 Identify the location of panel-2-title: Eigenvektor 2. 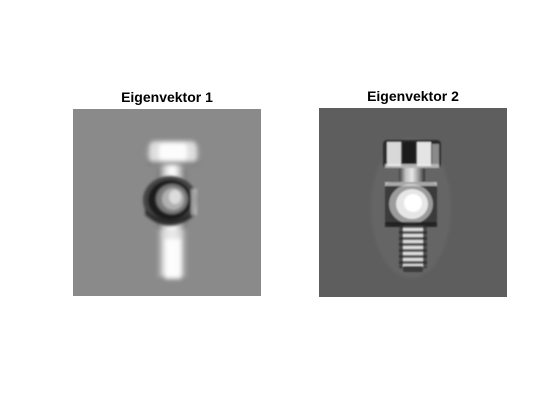
(413, 96).